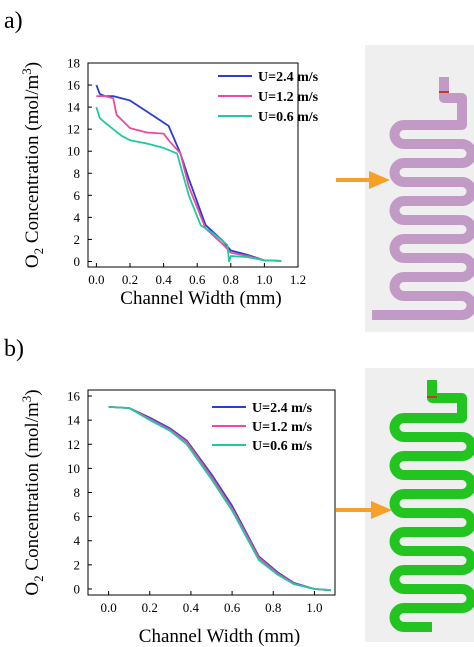 This screenshot has width=474, height=647. Describe the element at coordinates (14, 349) in the screenshot. I see `panel-label-b: b)` at that location.